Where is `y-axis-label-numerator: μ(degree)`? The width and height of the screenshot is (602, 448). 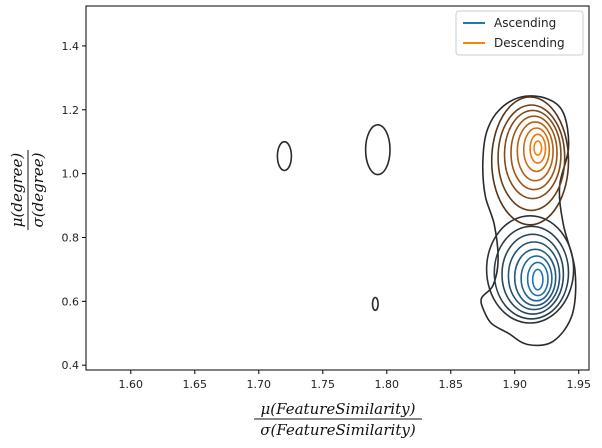 y-axis-label-numerator: μ(degree) is located at coordinates (17, 190).